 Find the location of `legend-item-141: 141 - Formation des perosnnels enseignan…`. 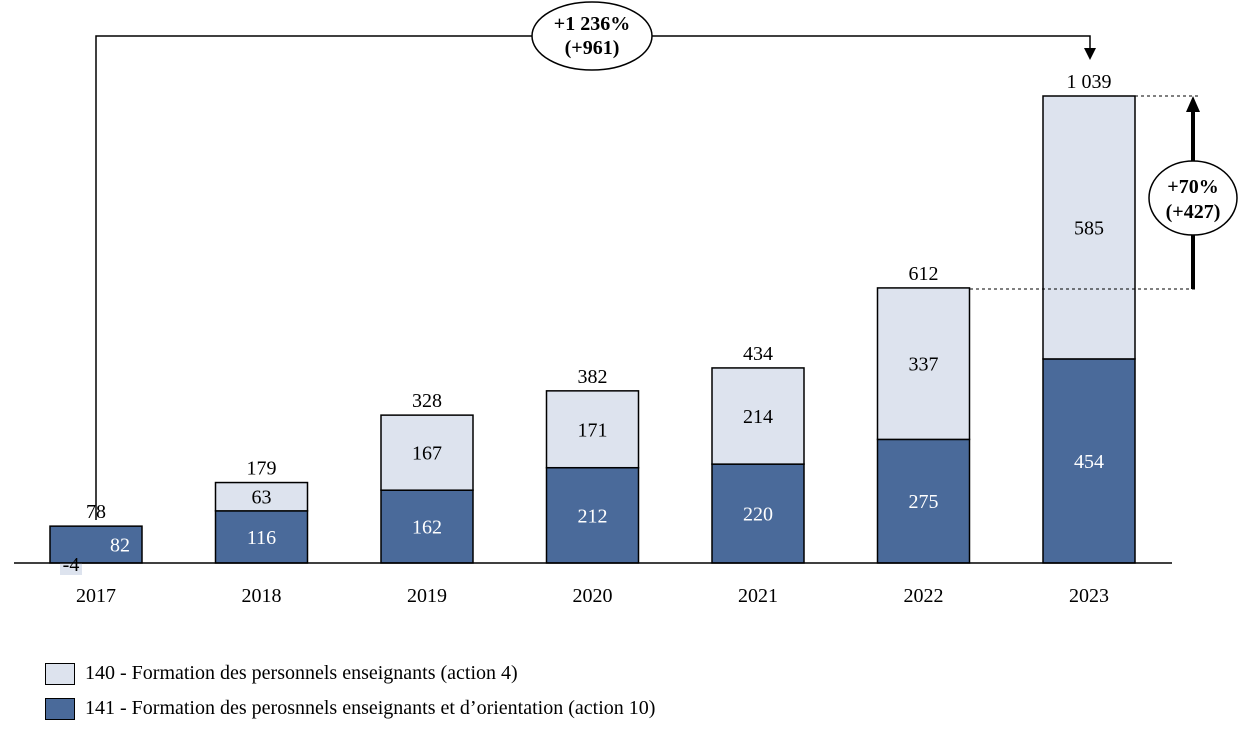

legend-item-141: 141 - Formation des perosnnels enseignan… is located at coordinates (350, 708).